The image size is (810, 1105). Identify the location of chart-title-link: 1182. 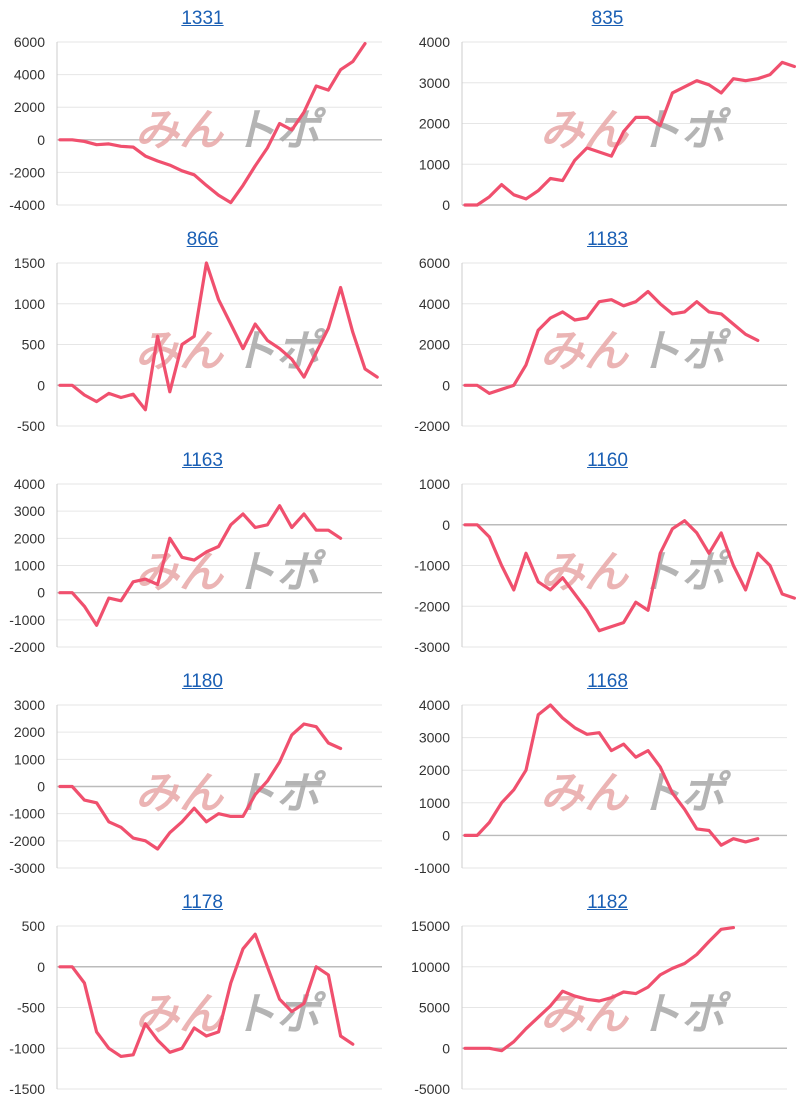
(607, 902).